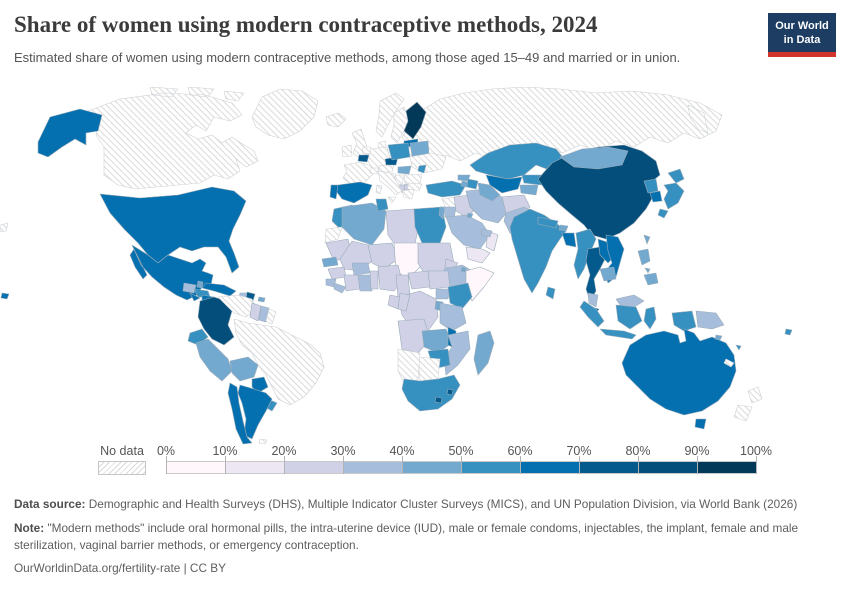 The height and width of the screenshot is (600, 850). What do you see at coordinates (404, 302) in the screenshot?
I see `country-congo: Congo: 20-30%` at bounding box center [404, 302].